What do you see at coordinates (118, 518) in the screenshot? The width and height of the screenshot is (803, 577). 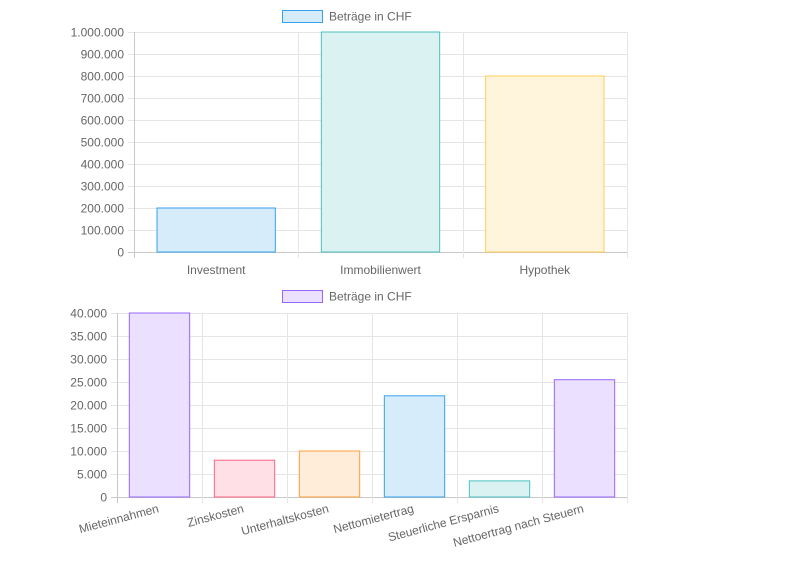 I see `x-tick-label: Mieteinnahmen` at bounding box center [118, 518].